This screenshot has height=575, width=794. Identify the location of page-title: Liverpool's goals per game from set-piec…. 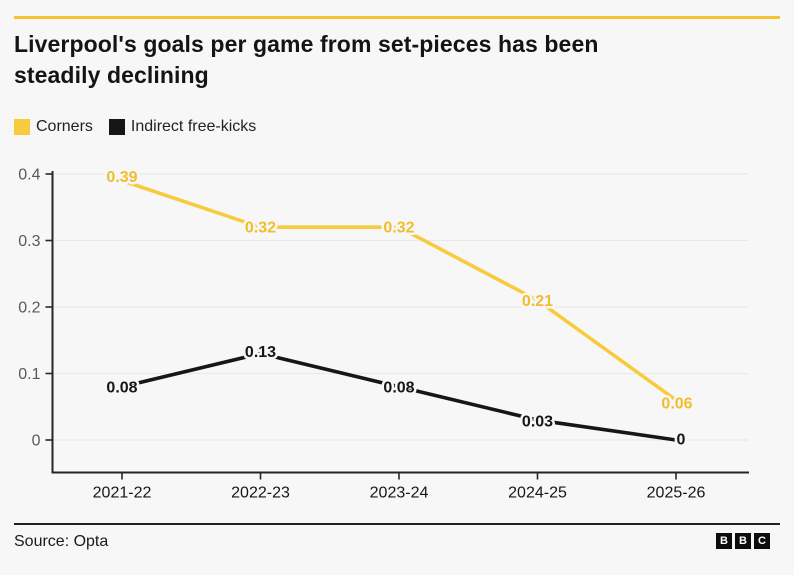
(374, 60).